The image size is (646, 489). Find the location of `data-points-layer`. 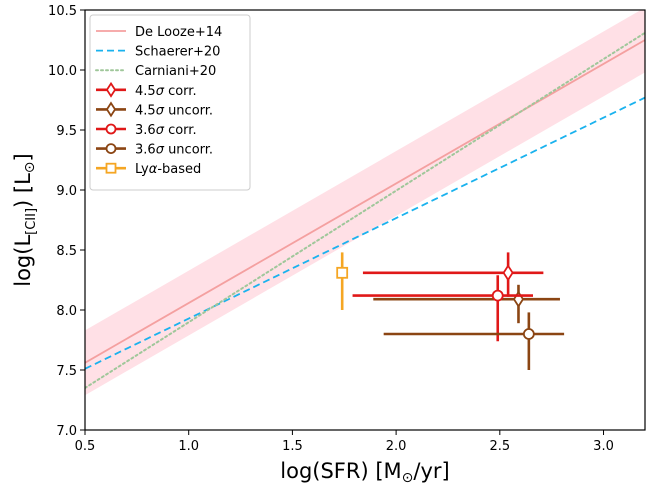

data-points-layer is located at coordinates (450, 311).